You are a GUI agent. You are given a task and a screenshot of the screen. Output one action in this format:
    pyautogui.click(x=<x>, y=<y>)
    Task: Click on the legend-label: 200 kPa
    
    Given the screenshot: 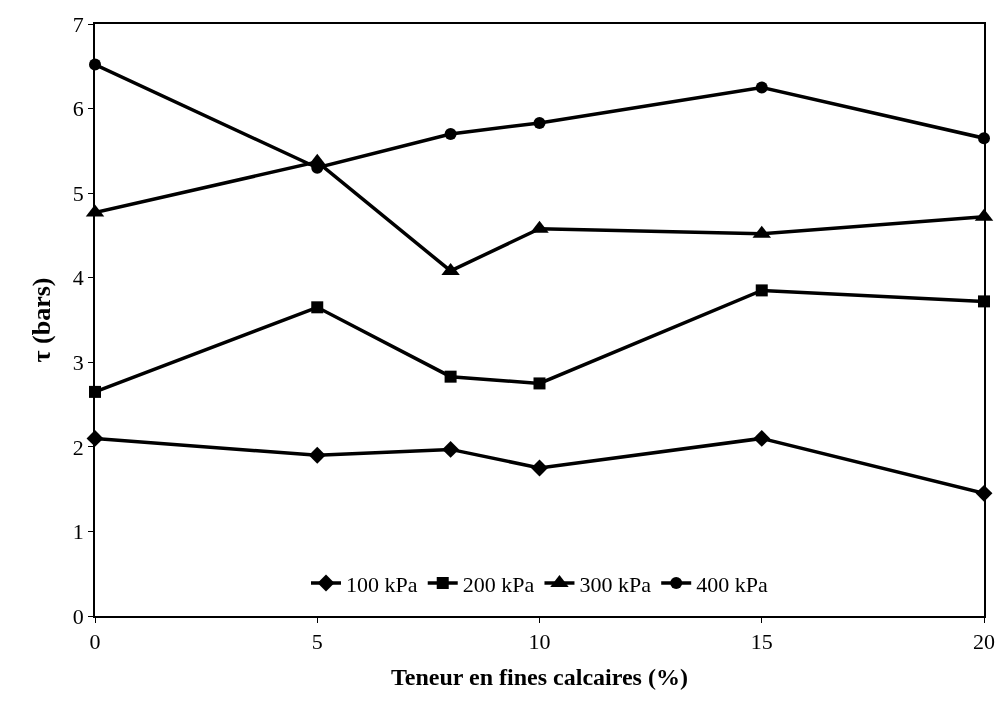 What is the action you would take?
    pyautogui.click(x=498, y=584)
    